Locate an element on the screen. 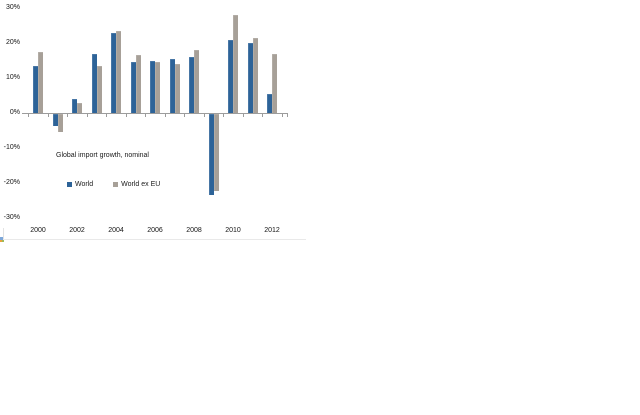  y-axis-label: 0% is located at coordinates (14, 112).